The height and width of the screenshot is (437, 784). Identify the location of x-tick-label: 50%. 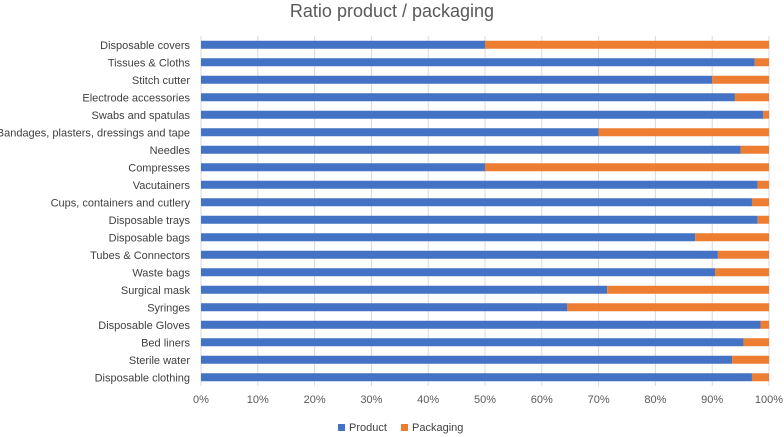
(485, 400).